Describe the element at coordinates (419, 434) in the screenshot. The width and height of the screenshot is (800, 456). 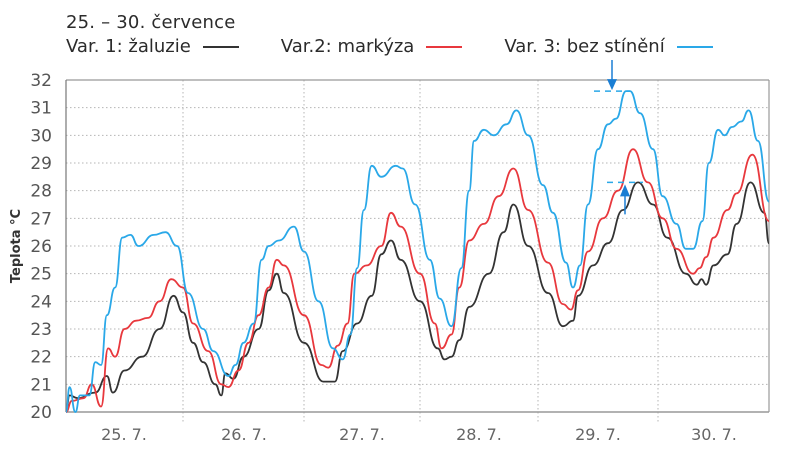
I see `x-axis-ticks: 25. 7. 26. 7. 27. 7. 28. 7. 29. 7. 30. 7.` at that location.